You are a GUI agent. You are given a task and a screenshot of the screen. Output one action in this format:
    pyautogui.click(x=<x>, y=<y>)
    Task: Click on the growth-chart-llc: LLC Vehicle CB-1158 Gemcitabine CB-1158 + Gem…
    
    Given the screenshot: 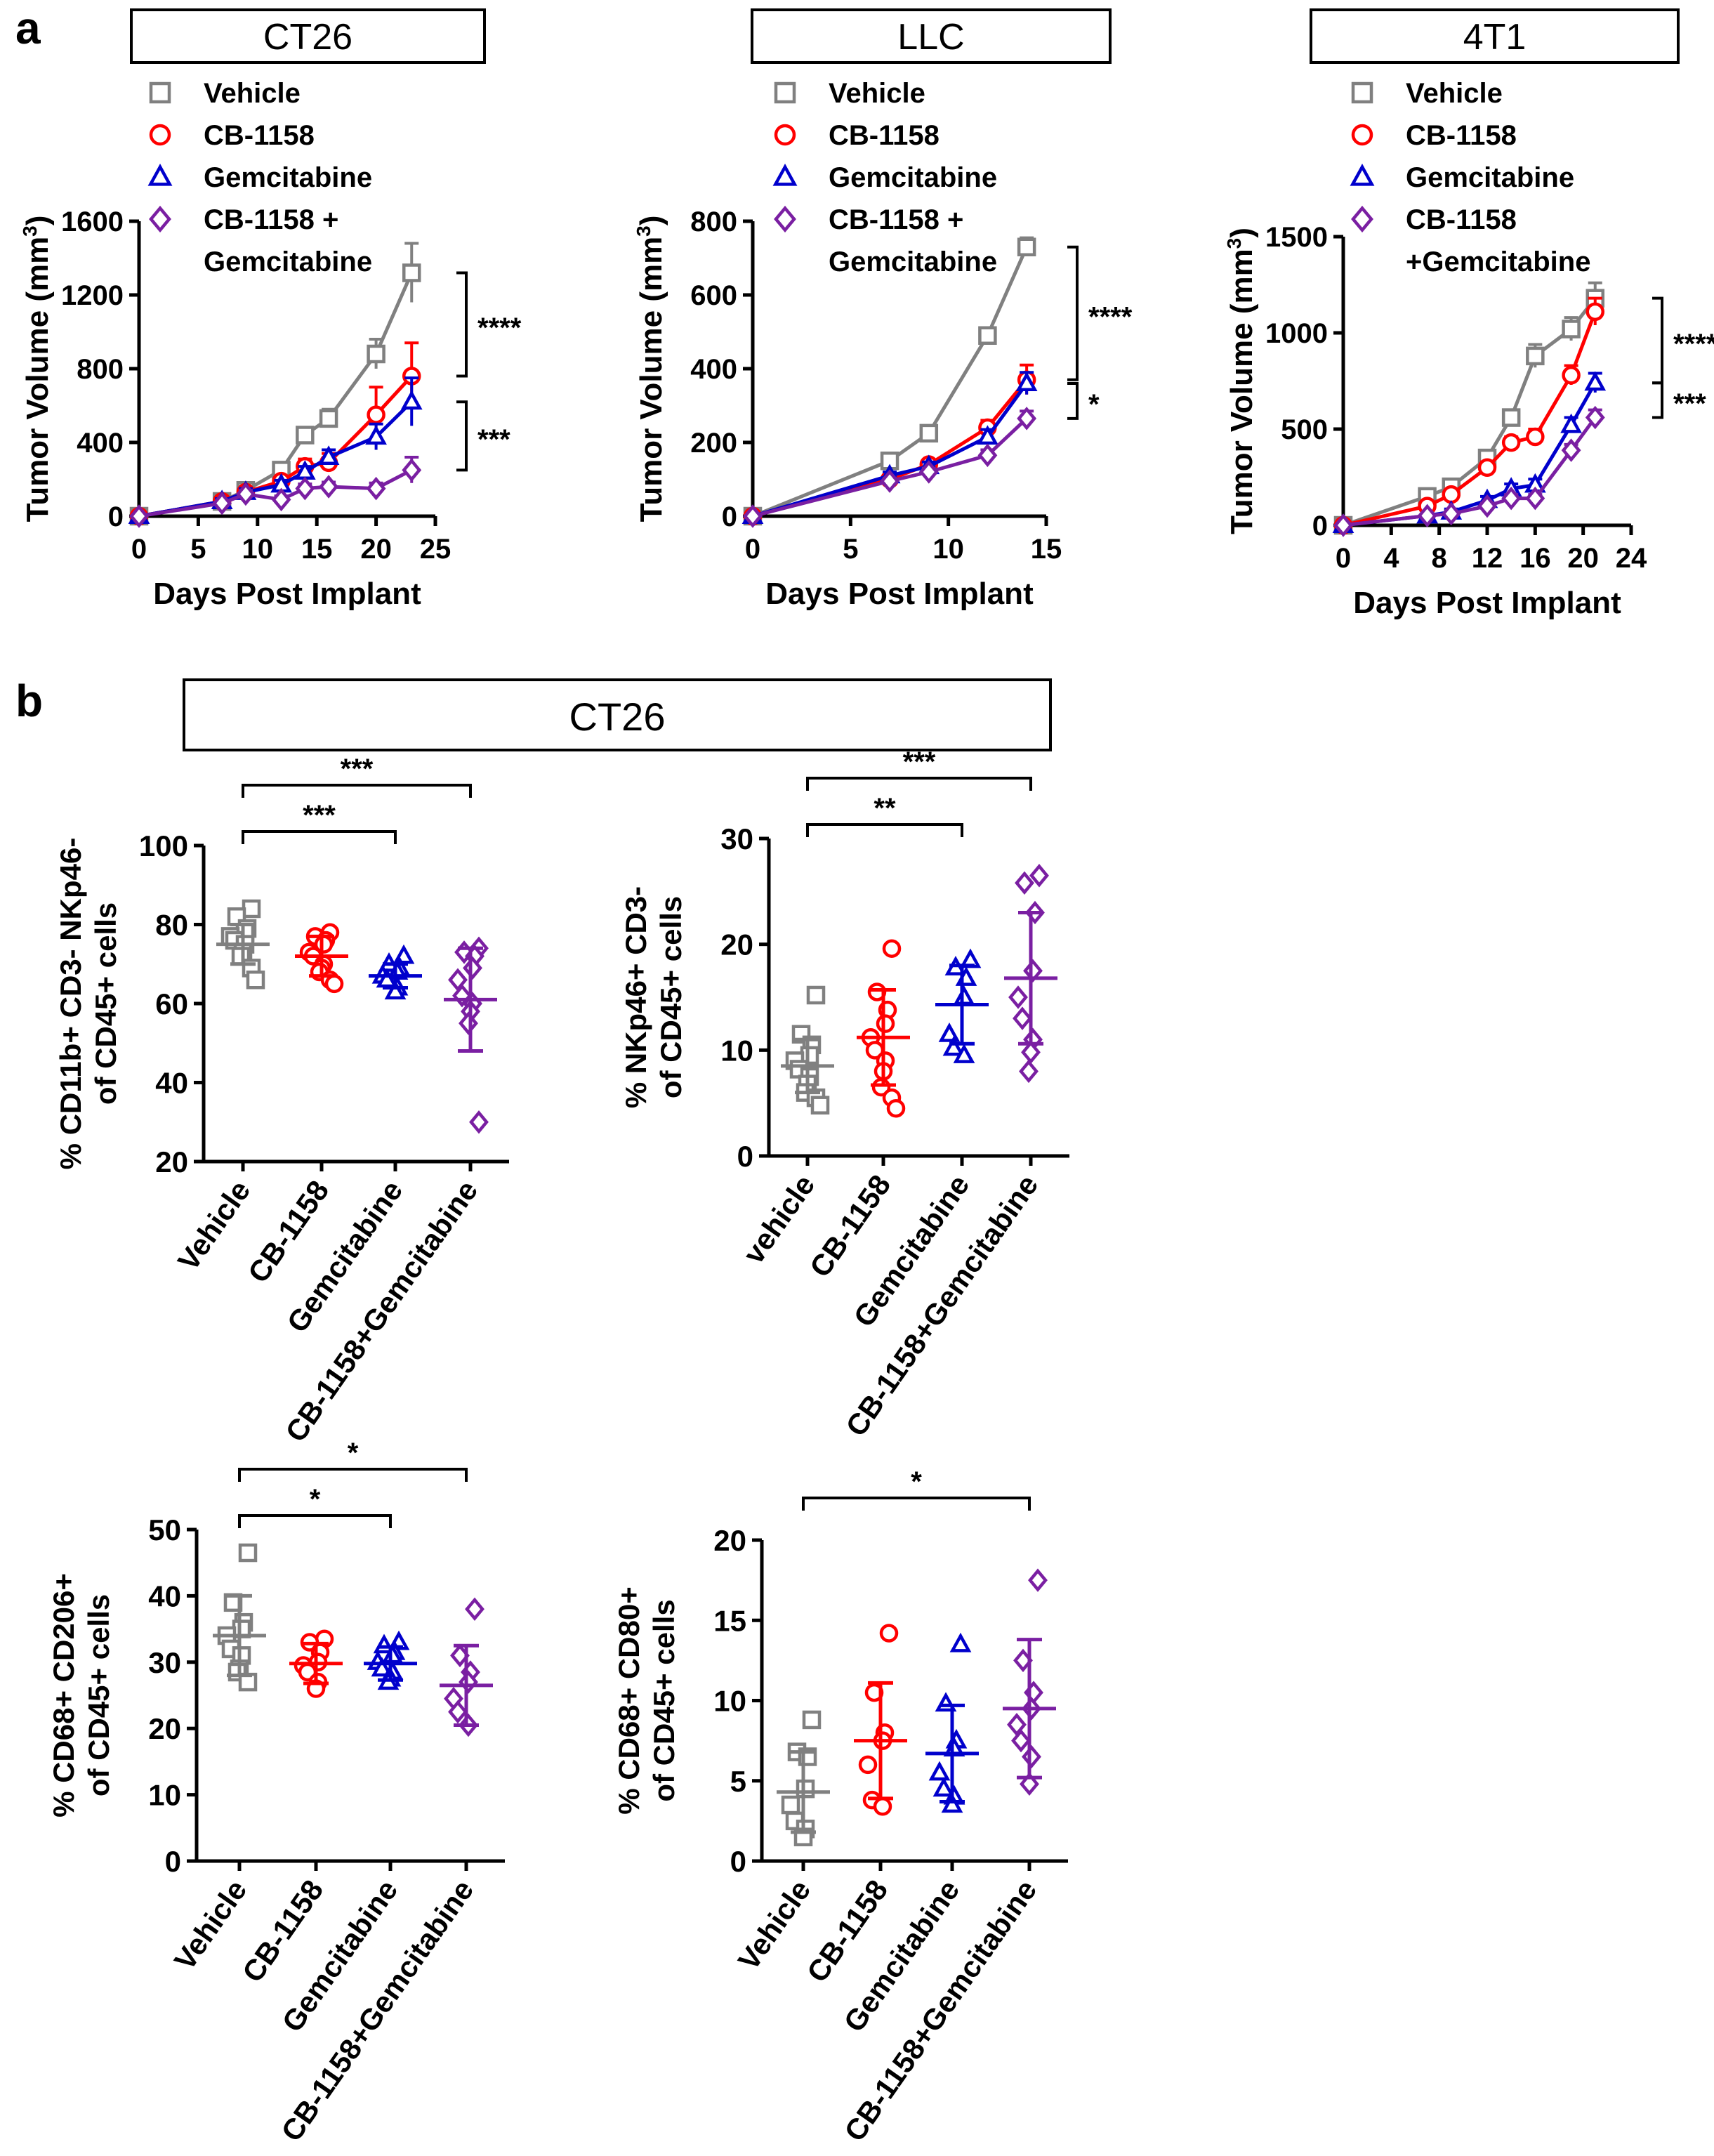 What is the action you would take?
    pyautogui.click(x=883, y=309)
    